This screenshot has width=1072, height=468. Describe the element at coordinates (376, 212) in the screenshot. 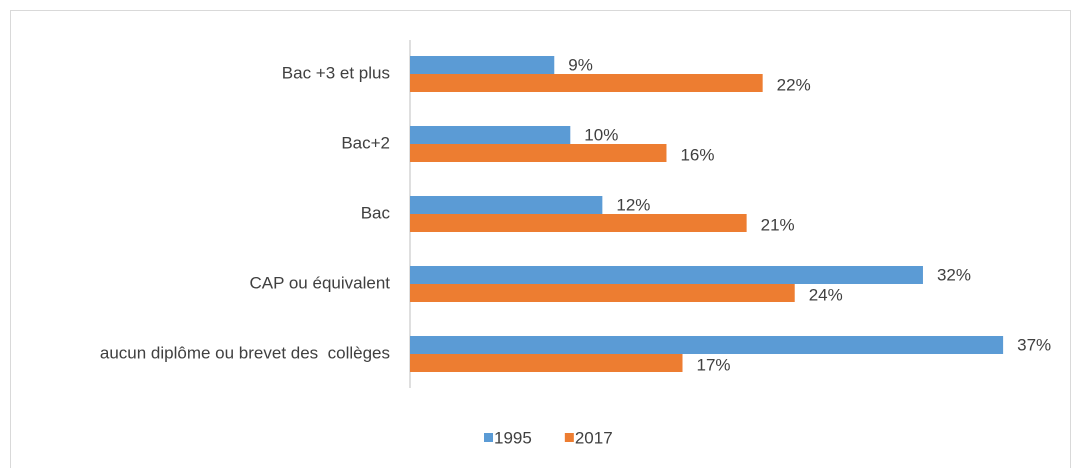

I see `category-label: Bac` at that location.